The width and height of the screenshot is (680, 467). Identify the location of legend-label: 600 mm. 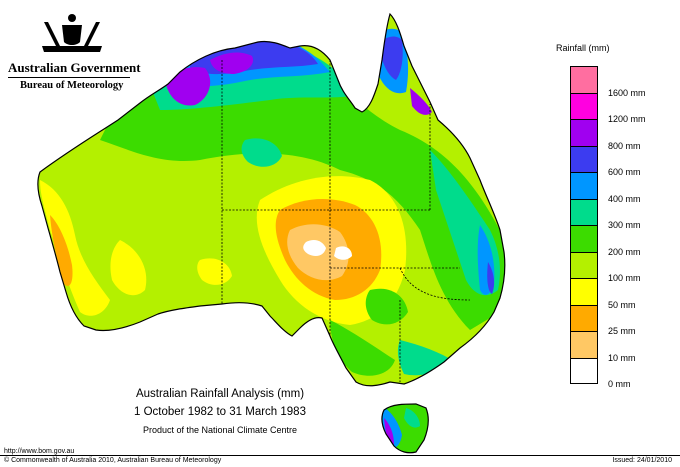
(624, 172).